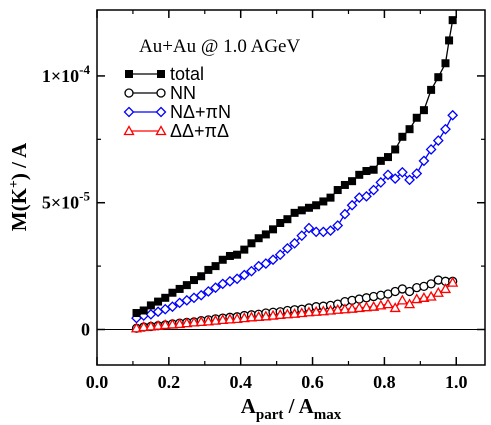 The image size is (491, 425). What do you see at coordinates (14, 184) in the screenshot?
I see `y-axis-title-sup: +` at bounding box center [14, 184].